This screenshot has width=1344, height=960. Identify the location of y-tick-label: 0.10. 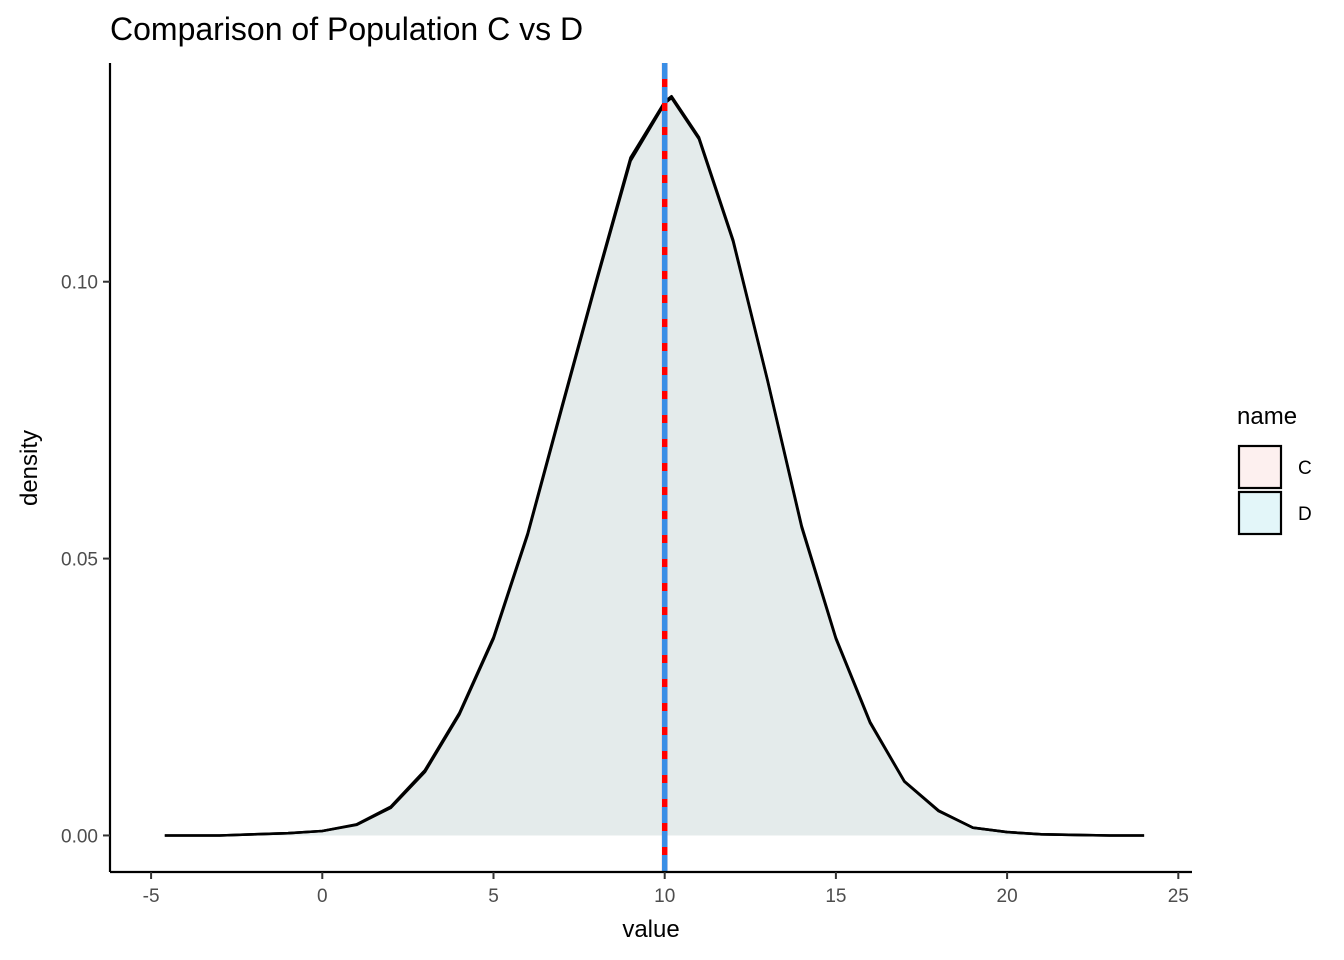
(79, 283).